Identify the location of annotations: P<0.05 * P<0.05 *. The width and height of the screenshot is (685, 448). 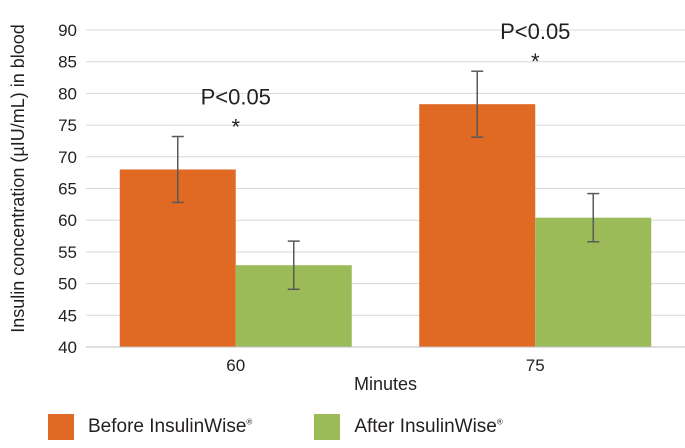
(386, 79).